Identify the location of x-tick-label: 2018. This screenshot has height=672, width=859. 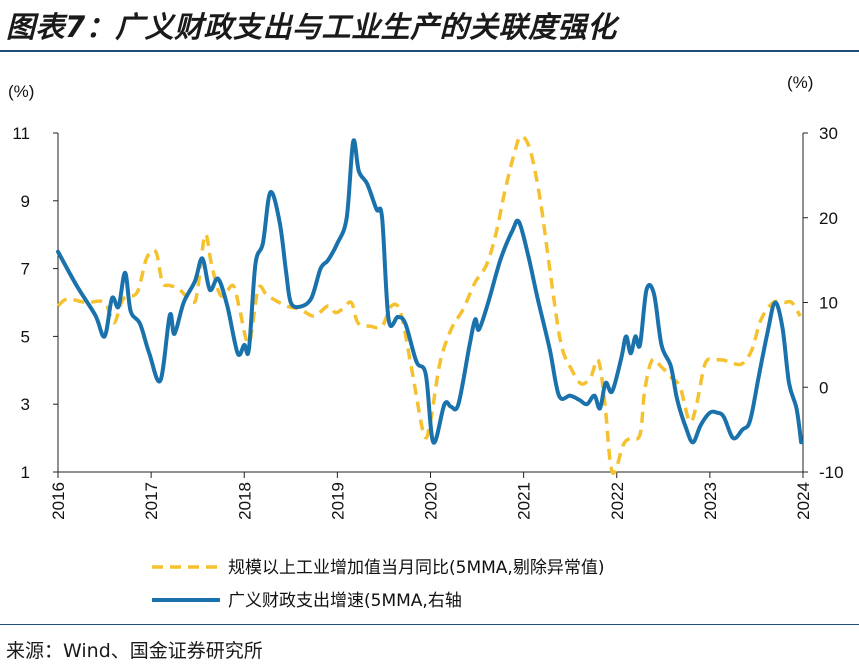
(244, 501).